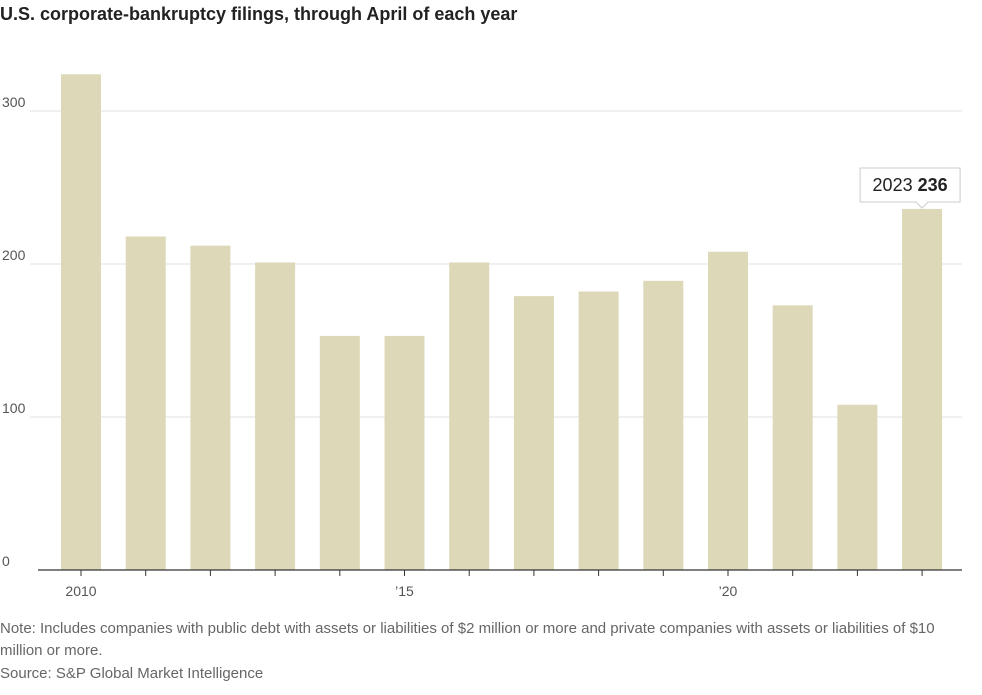  I want to click on bar-2014, so click(340, 453).